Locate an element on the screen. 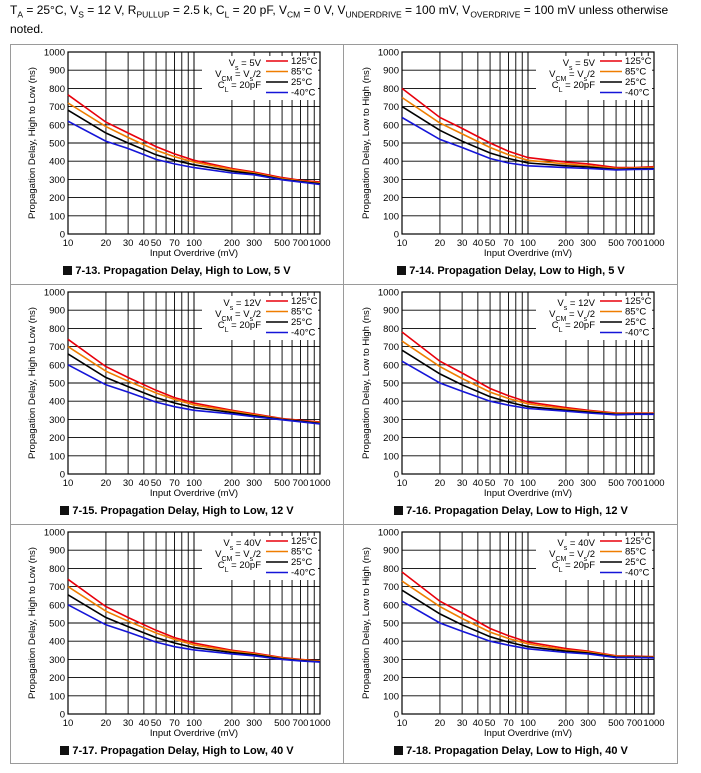 This screenshot has height=773, width=701. x-tick-label: 20 is located at coordinates (440, 723).